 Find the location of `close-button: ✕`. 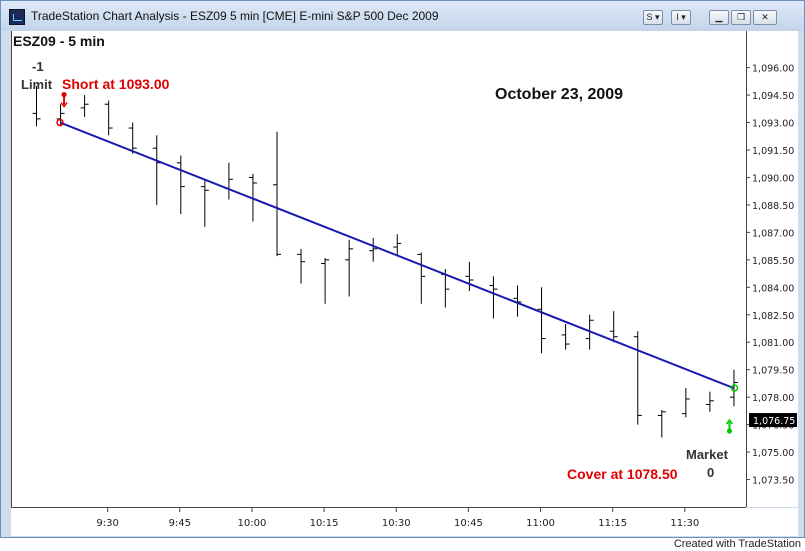

close-button: ✕ is located at coordinates (765, 17).